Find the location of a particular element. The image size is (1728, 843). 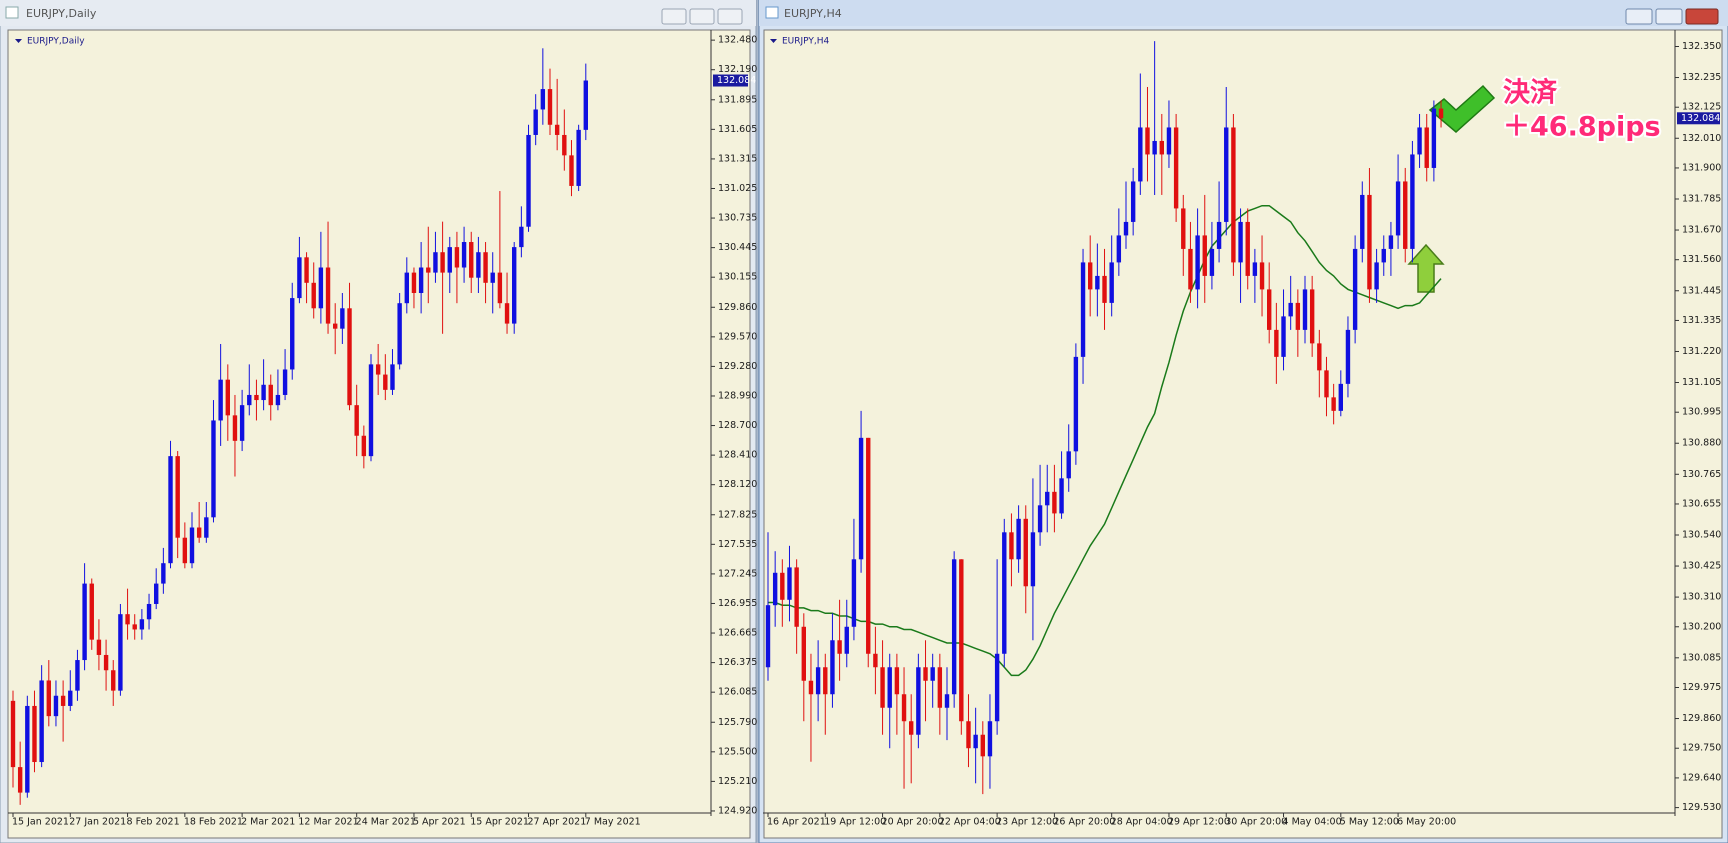

y-tick-label: 125.210 is located at coordinates (737, 781).